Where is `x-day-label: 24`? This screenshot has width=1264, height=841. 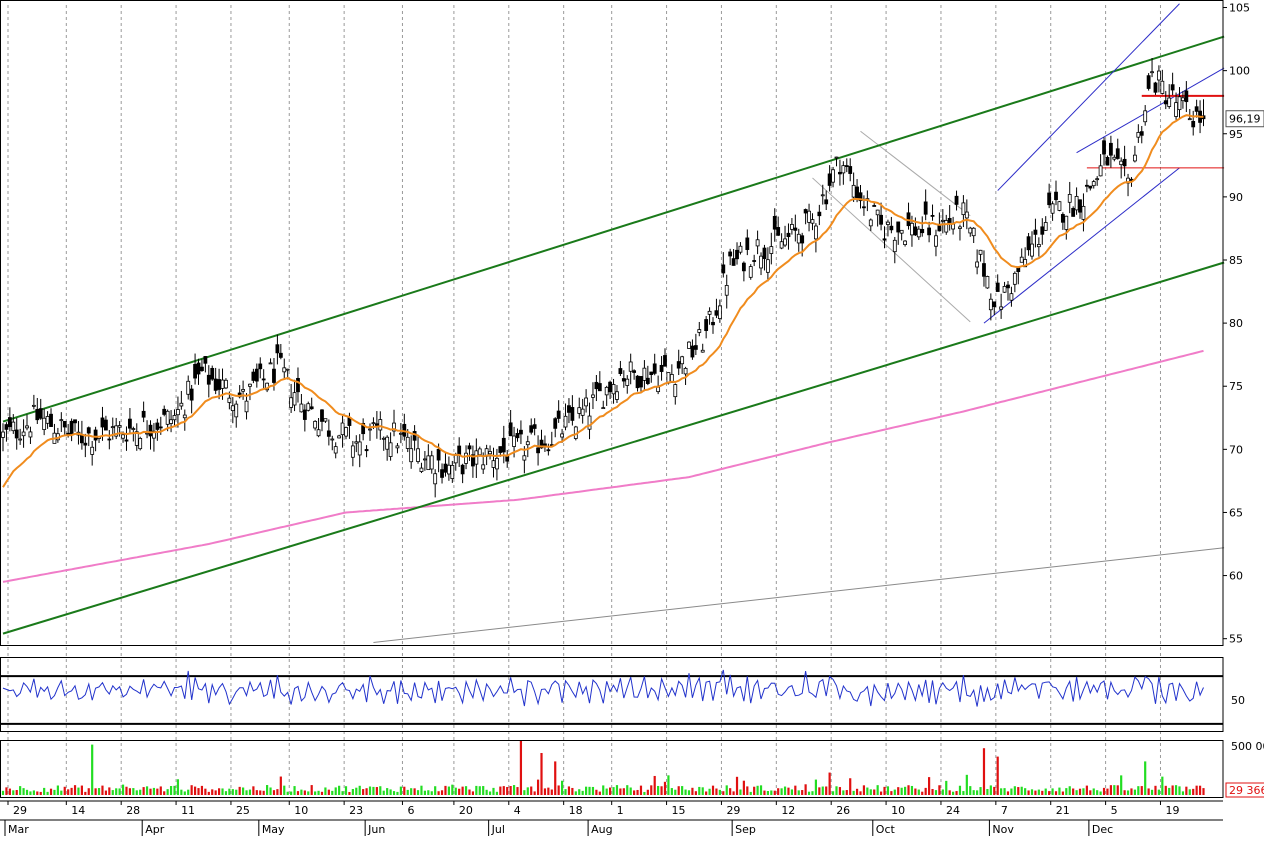
x-day-label: 24 is located at coordinates (953, 810).